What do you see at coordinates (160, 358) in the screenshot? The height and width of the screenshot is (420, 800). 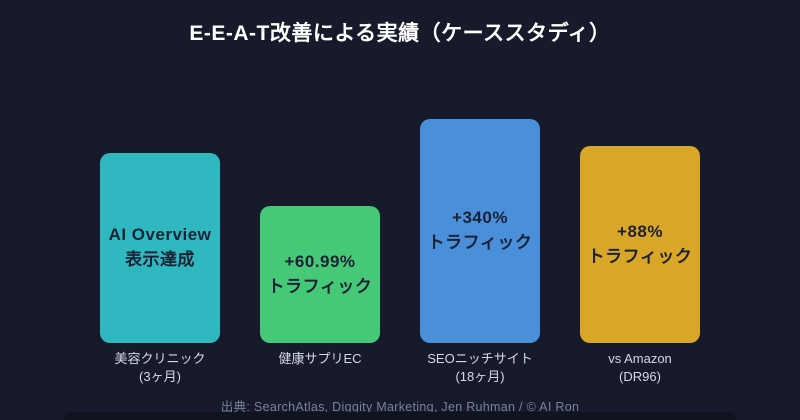 I see `category-line1: 美容クリニック` at bounding box center [160, 358].